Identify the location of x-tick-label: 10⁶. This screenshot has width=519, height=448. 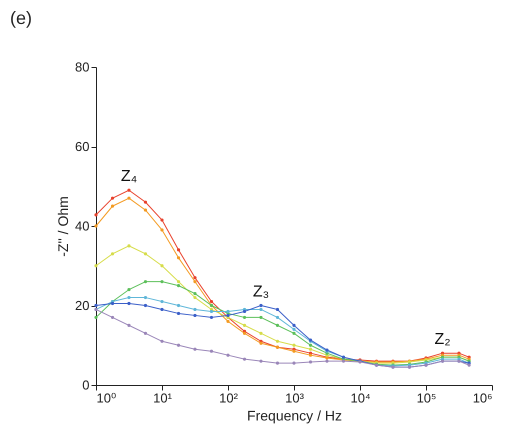
(482, 398).